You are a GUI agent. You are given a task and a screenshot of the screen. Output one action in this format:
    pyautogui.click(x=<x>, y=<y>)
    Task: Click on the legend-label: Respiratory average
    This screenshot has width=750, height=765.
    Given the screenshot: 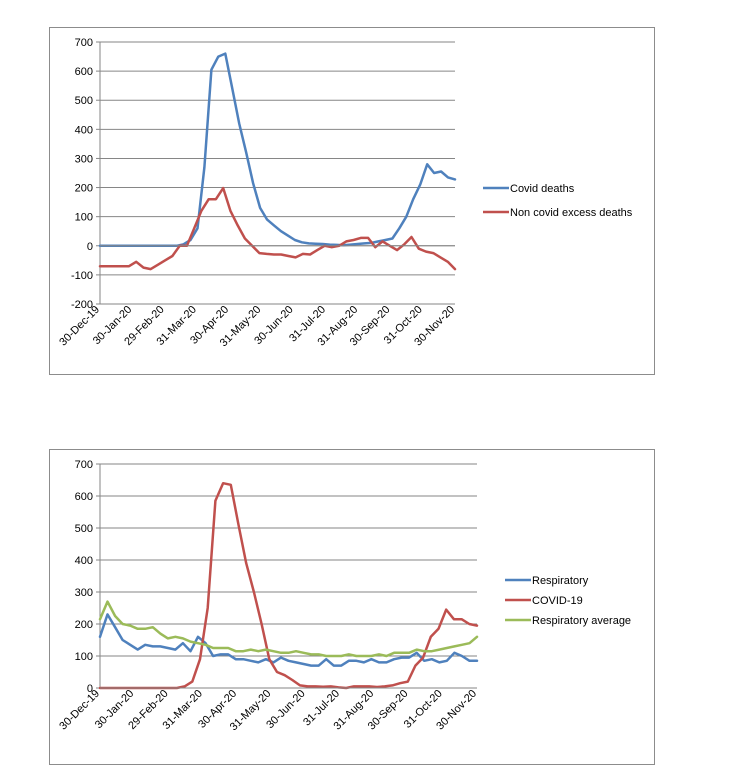 What is the action you would take?
    pyautogui.click(x=581, y=621)
    